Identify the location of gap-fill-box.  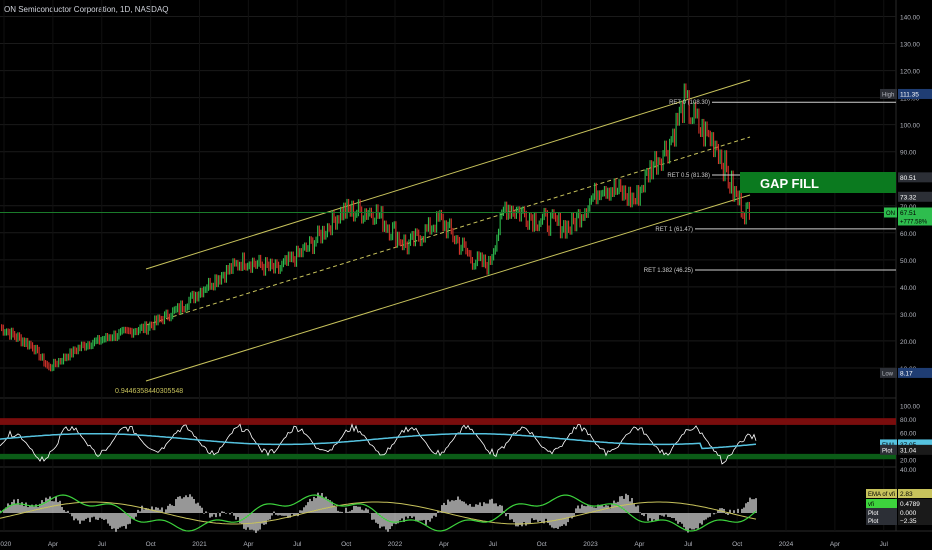
(818, 182).